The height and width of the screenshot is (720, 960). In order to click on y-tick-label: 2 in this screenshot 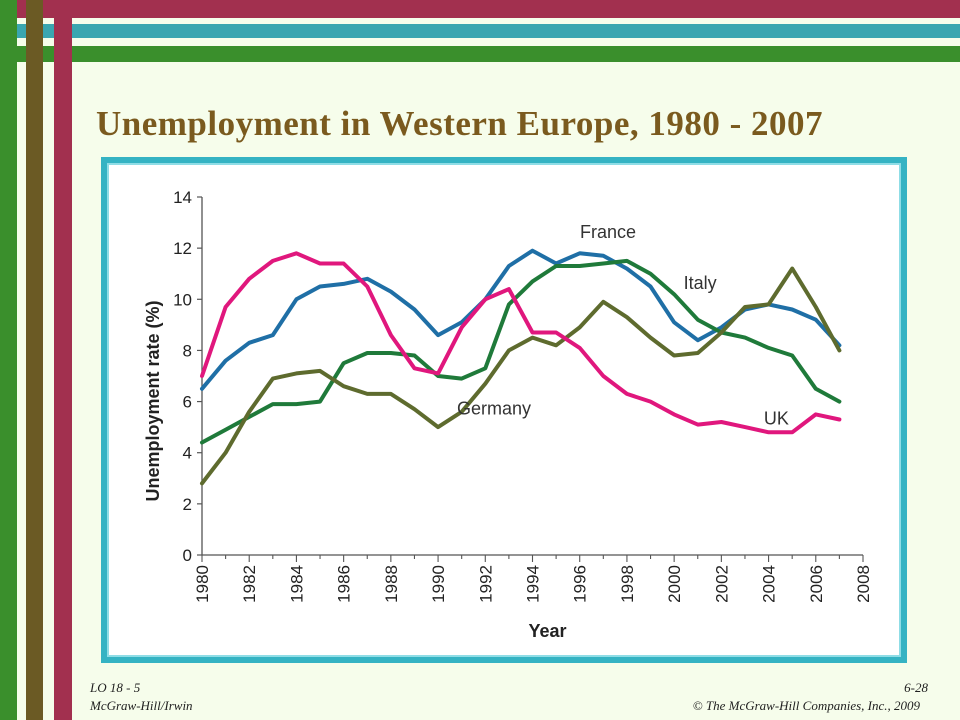, I will do `click(187, 504)`.